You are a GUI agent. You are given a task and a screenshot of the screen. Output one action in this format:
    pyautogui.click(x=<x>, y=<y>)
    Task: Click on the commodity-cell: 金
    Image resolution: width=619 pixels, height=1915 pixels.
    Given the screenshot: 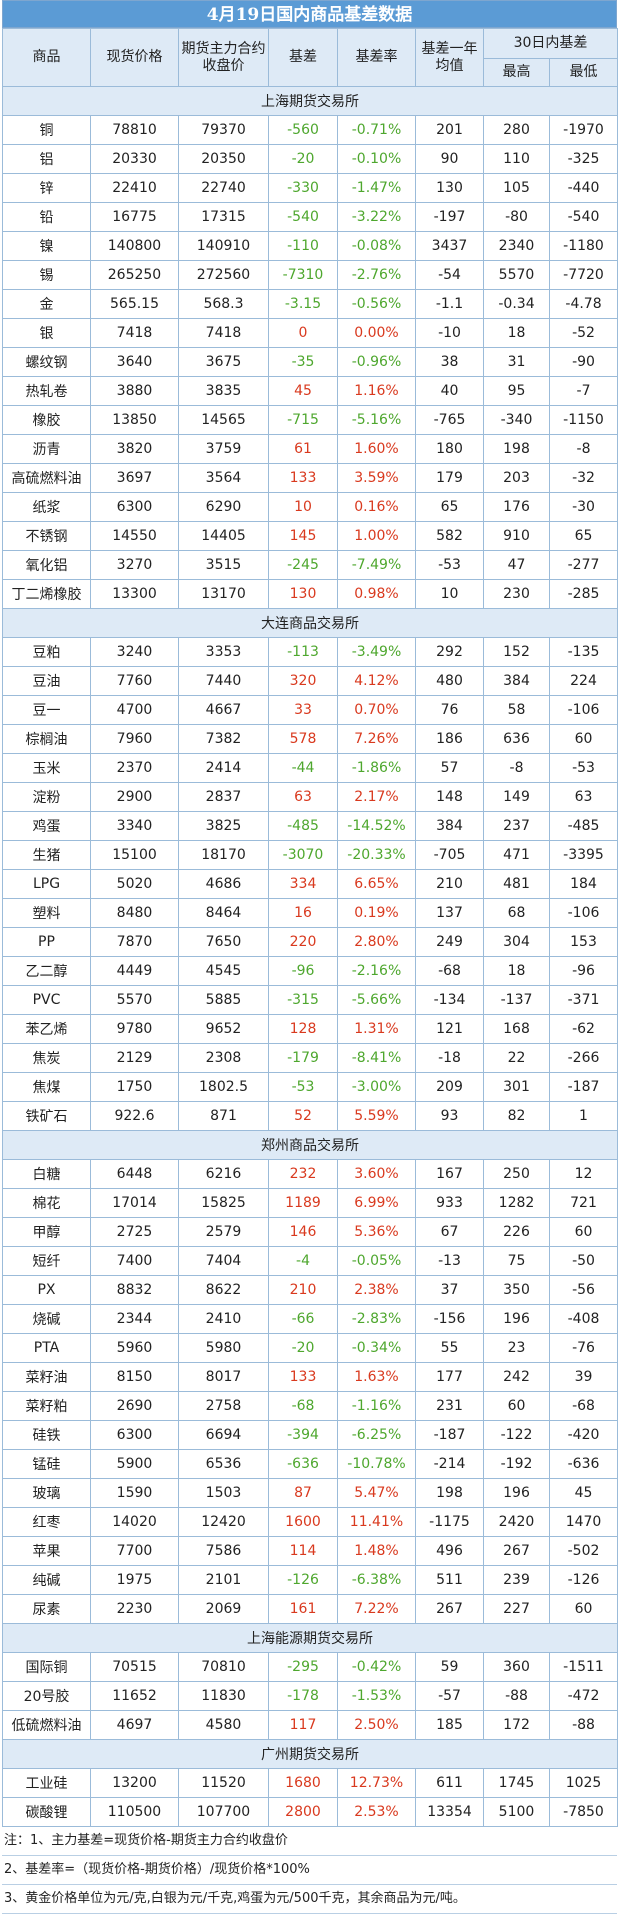 What is the action you would take?
    pyautogui.click(x=46, y=304)
    